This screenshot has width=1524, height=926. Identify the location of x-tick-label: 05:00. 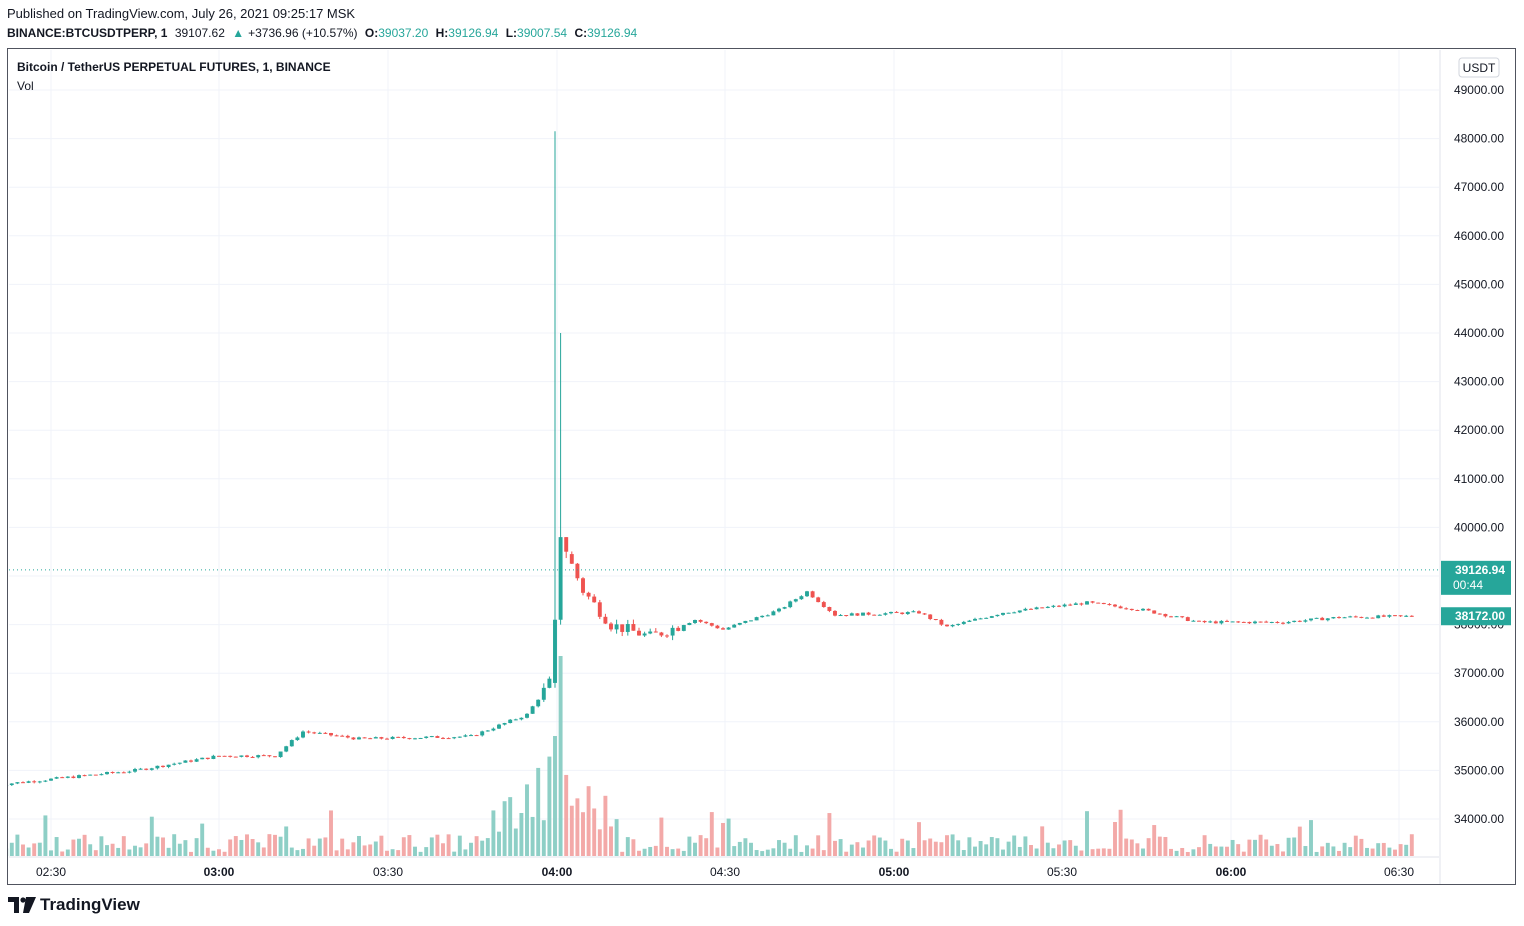
(894, 872).